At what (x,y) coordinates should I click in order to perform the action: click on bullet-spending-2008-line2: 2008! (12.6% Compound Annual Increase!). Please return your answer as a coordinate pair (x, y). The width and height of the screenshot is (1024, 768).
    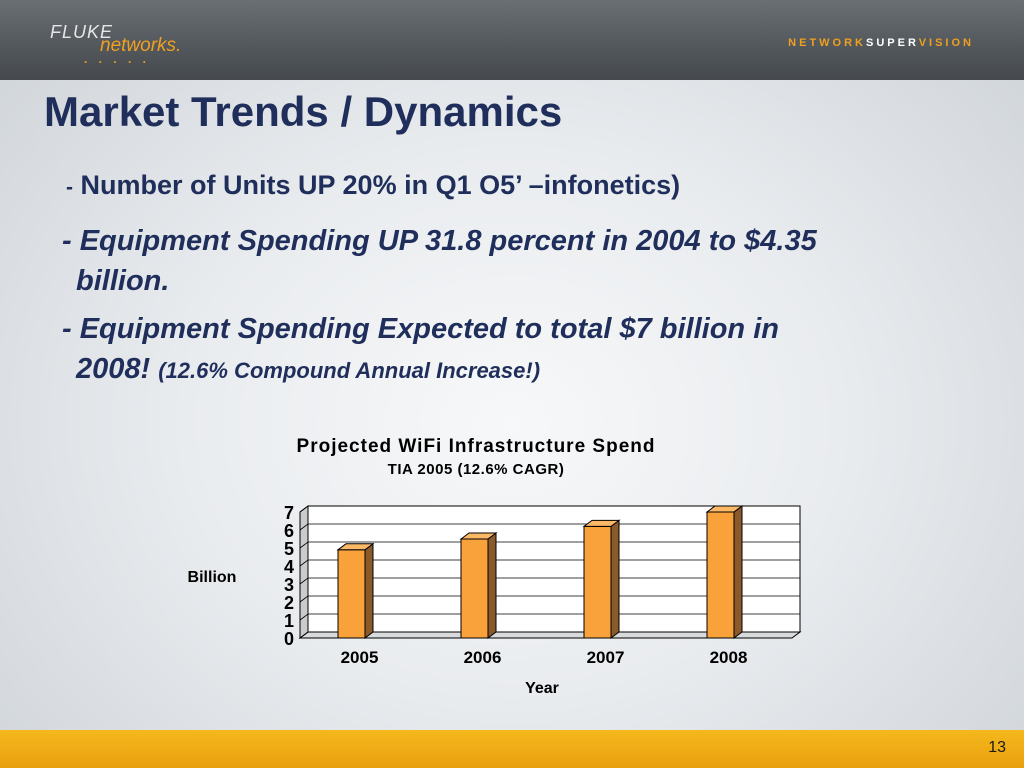
    Looking at the image, I should click on (301, 370).